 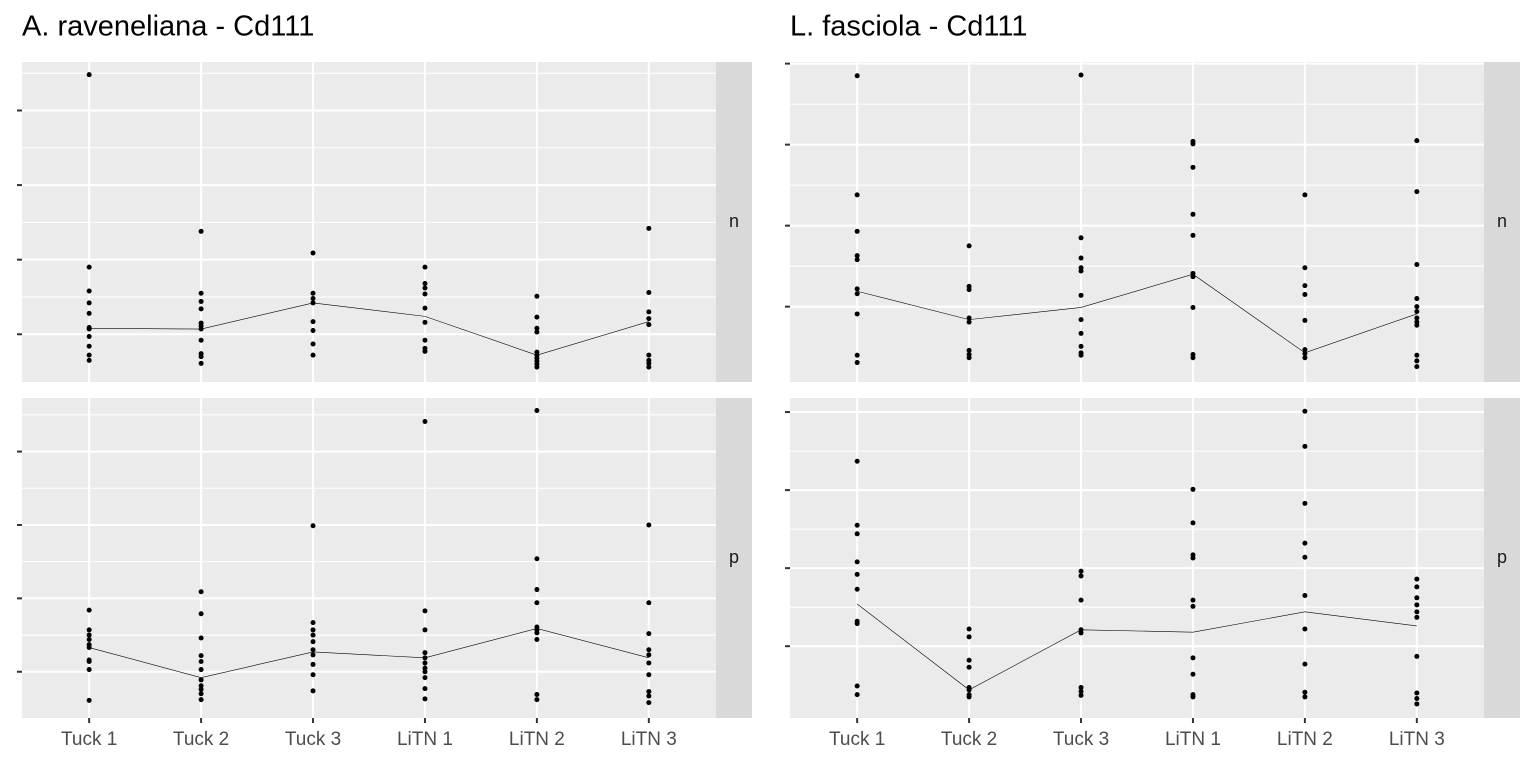 What do you see at coordinates (1193, 739) in the screenshot?
I see `x-tick-label: LiTN 1` at bounding box center [1193, 739].